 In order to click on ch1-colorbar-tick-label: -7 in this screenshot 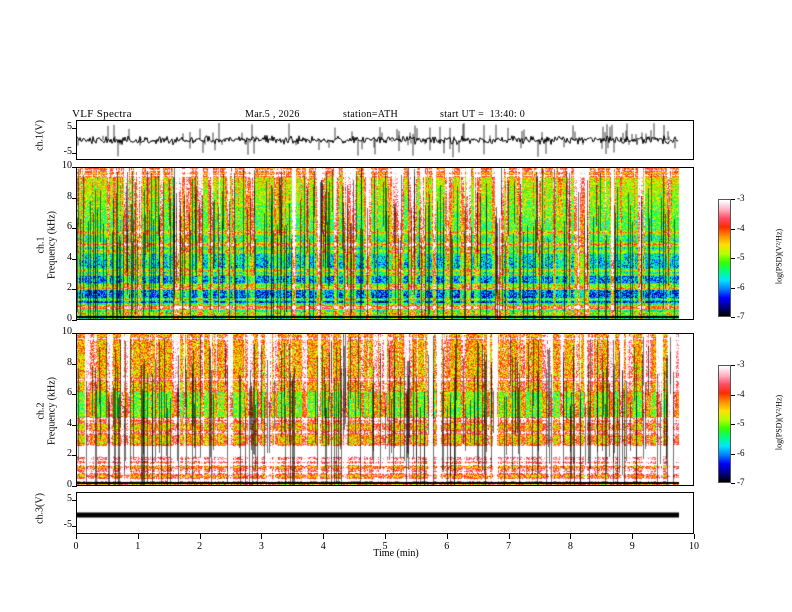, I will do `click(741, 316)`.